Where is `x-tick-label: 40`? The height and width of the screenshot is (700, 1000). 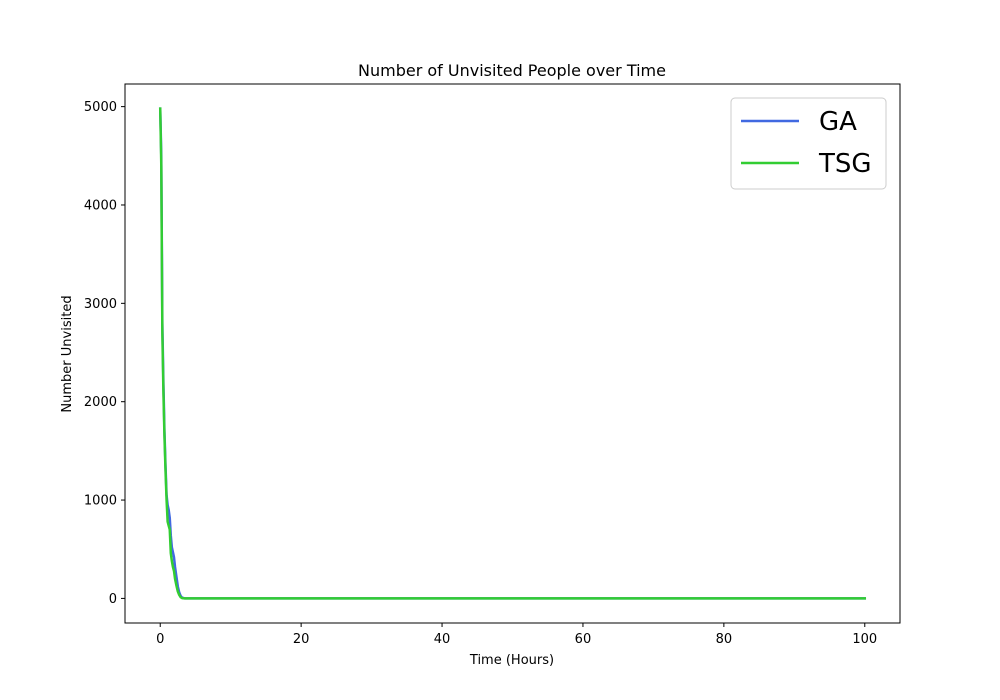
x-tick-label: 40 is located at coordinates (442, 639).